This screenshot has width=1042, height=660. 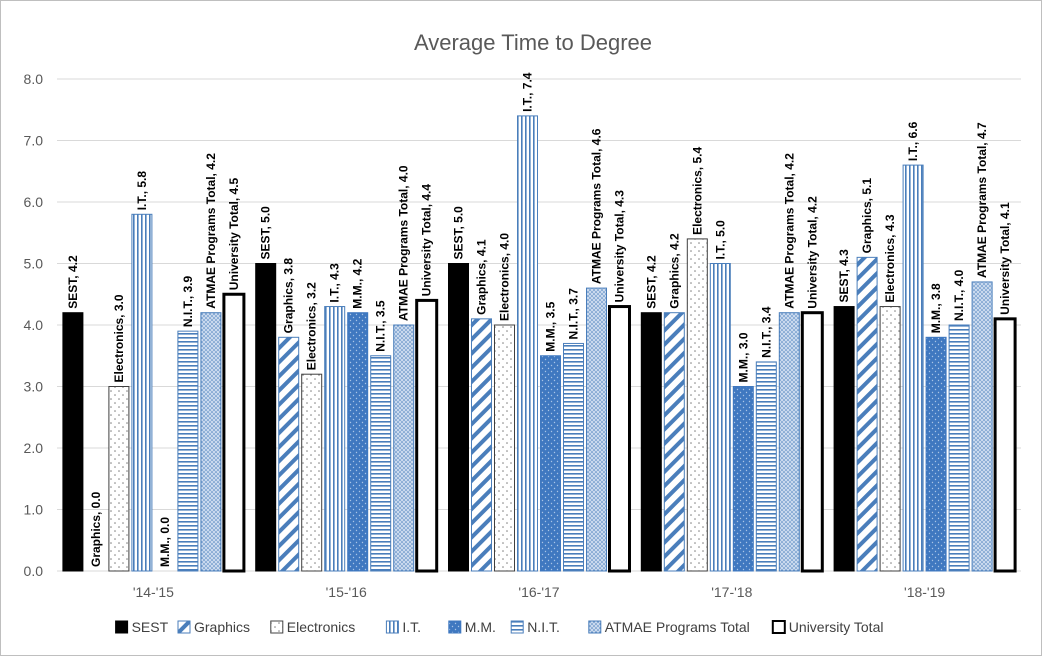 What do you see at coordinates (482, 277) in the screenshot?
I see `data-label-graphics-16-17: Graphics, 4.1` at bounding box center [482, 277].